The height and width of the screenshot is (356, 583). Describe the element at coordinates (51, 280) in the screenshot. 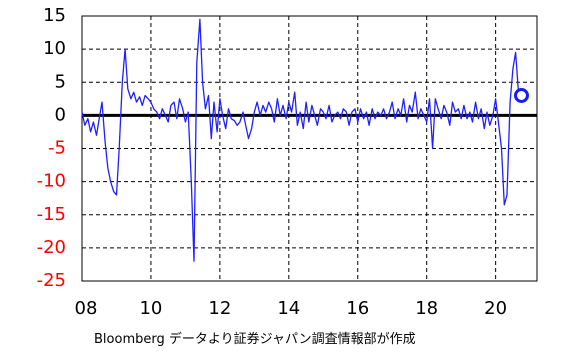

I see `y-tick-label: -25` at that location.